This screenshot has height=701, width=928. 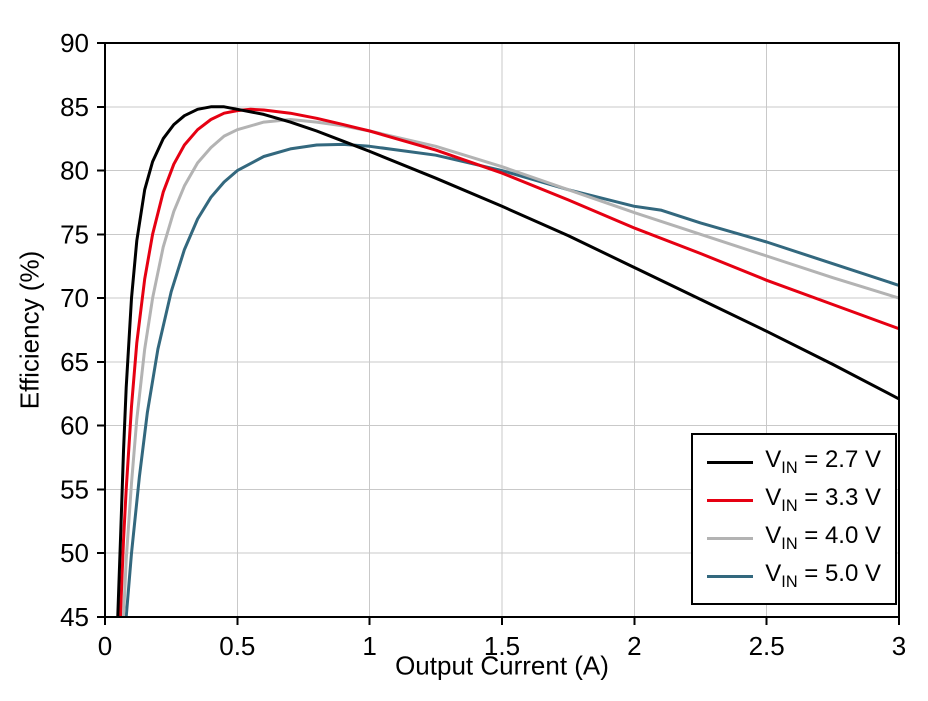 What do you see at coordinates (502, 646) in the screenshot?
I see `x-tick-label: 1.5` at bounding box center [502, 646].